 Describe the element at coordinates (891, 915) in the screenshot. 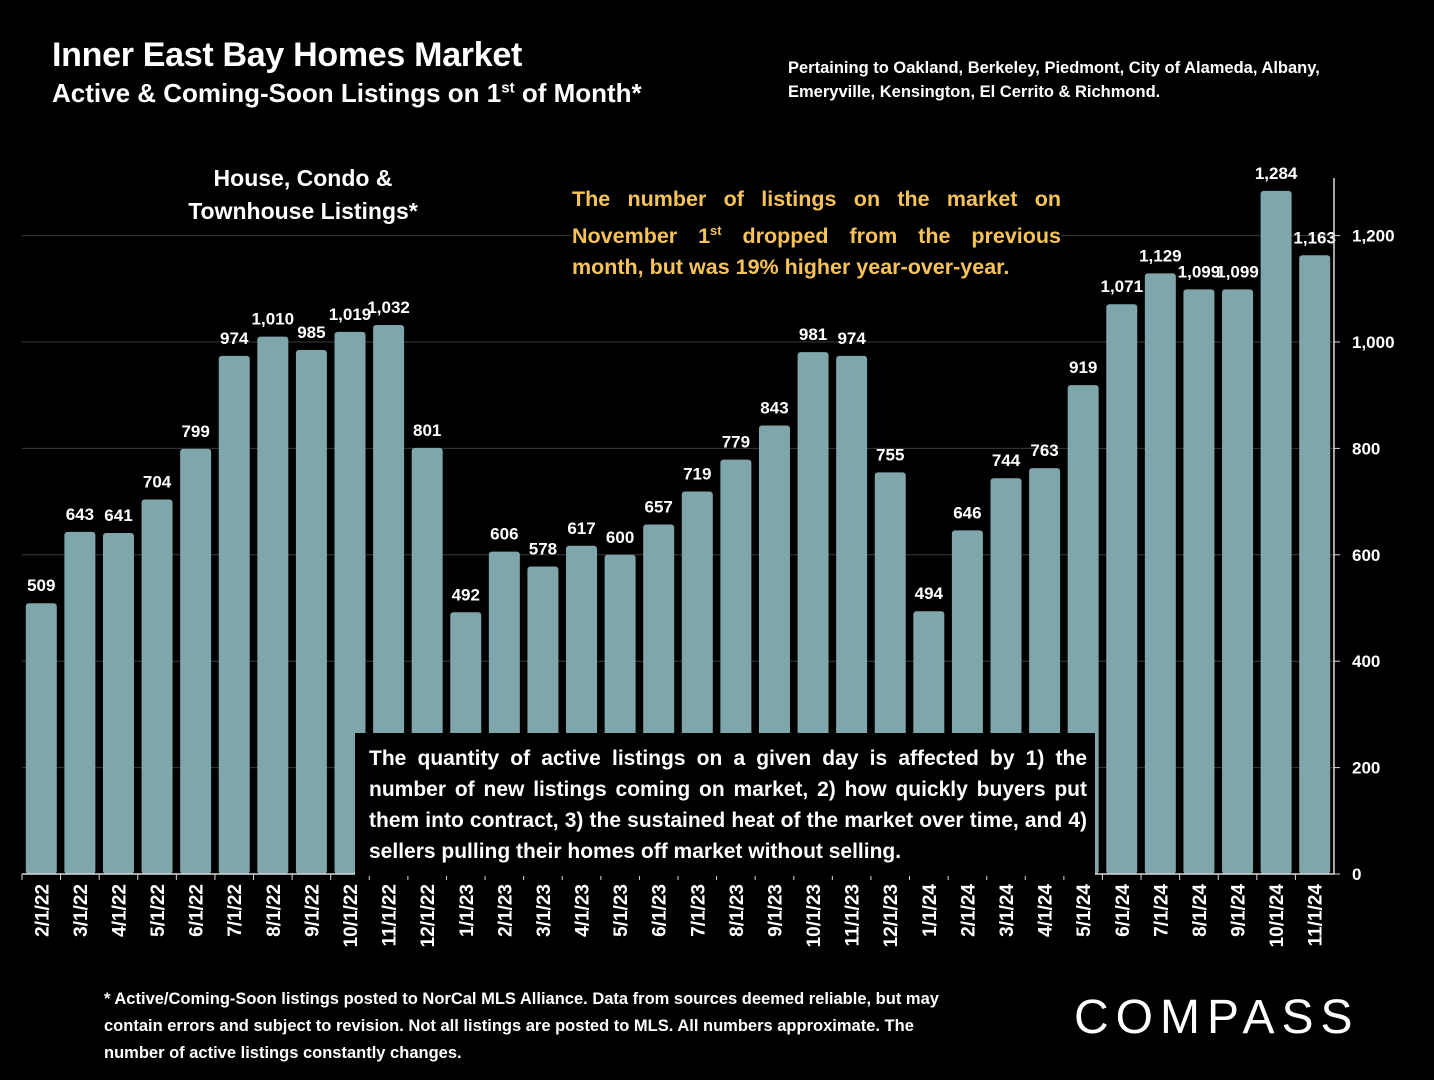

I see `x-tick-label: 12/1/23` at that location.